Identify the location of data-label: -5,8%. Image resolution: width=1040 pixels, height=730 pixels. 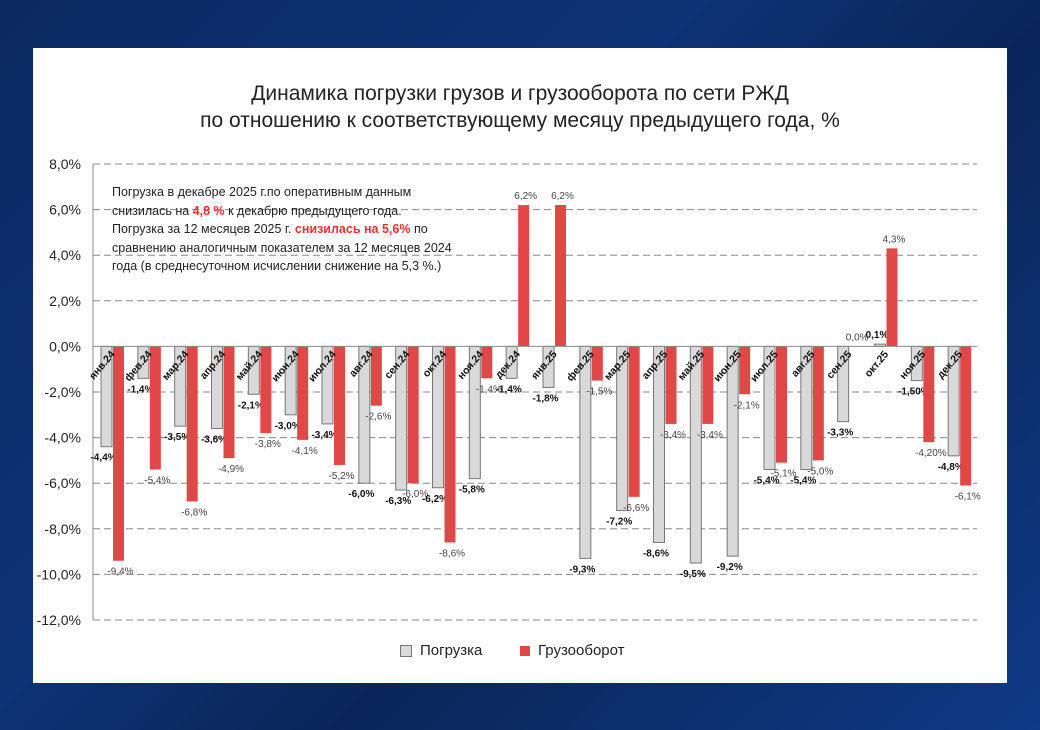
(472, 490).